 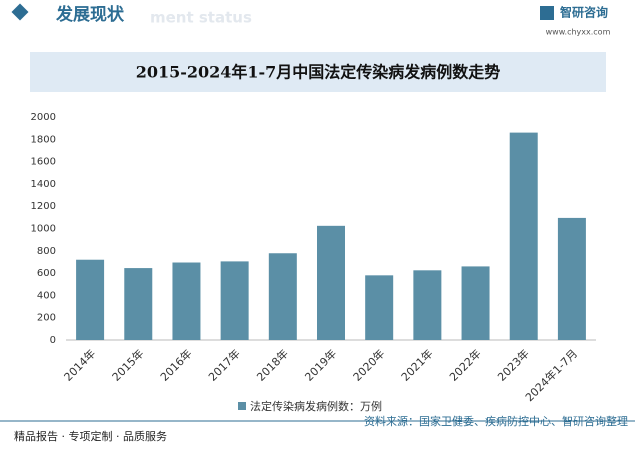 What do you see at coordinates (43, 229) in the screenshot?
I see `y-tick-label: 1000` at bounding box center [43, 229].